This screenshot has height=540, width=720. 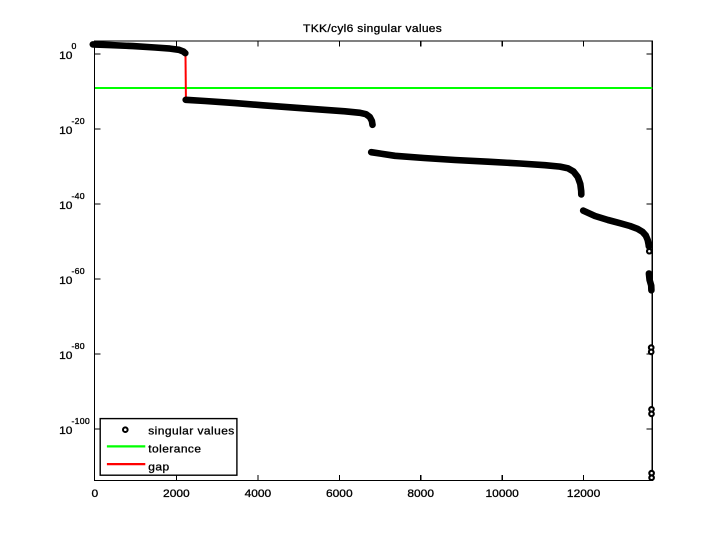 What do you see at coordinates (583, 493) in the screenshot?
I see `svg-text: 12000` at bounding box center [583, 493].